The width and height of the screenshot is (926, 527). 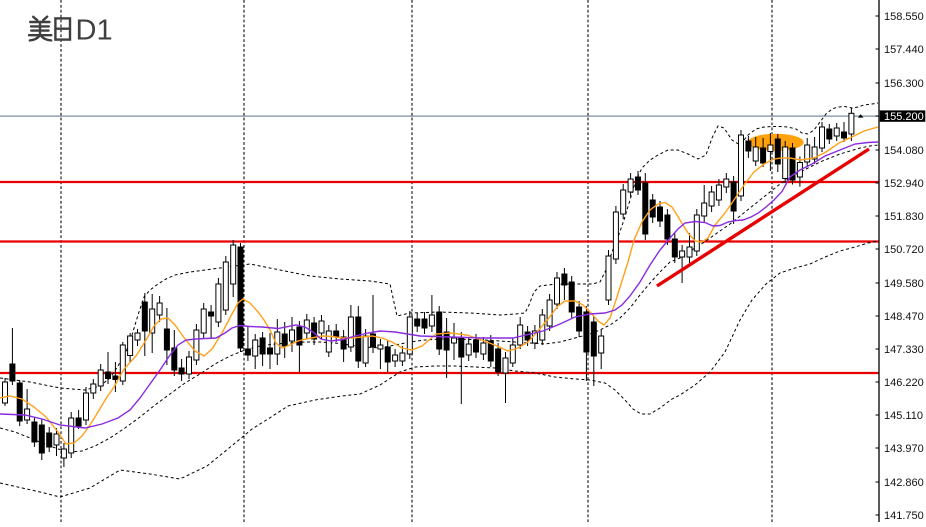 What do you see at coordinates (903, 416) in the screenshot?
I see `svg-text: 145.110` at bounding box center [903, 416].